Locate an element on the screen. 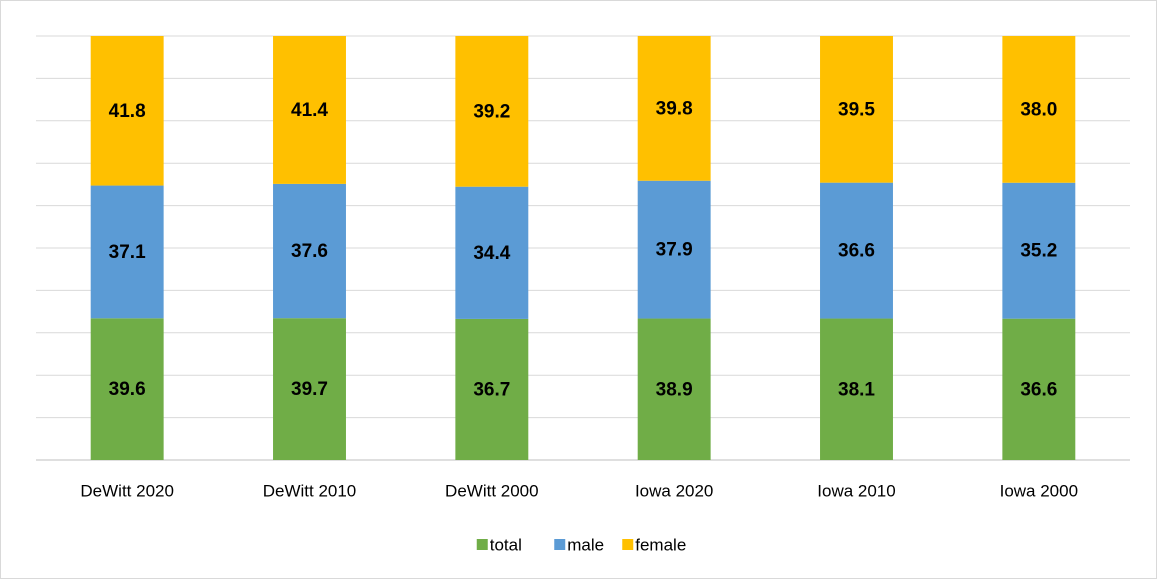 The image size is (1157, 579). x-tick-label: Iowa 2000 is located at coordinates (1039, 490).